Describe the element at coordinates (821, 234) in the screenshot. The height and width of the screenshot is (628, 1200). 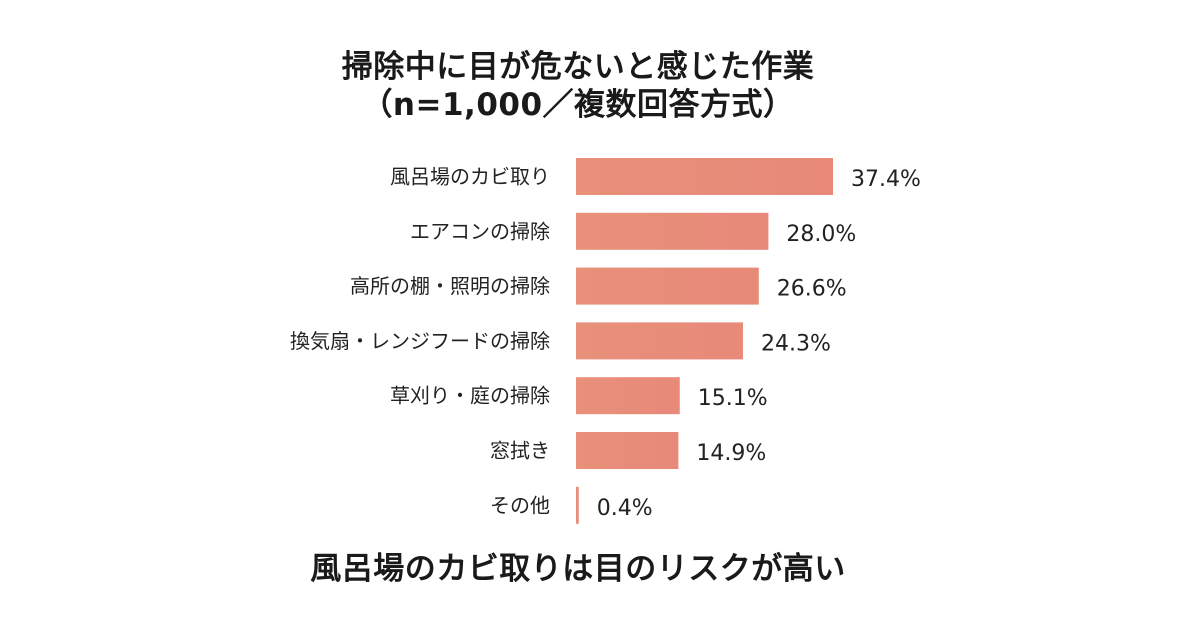
I see `value-label: 28.0%` at that location.